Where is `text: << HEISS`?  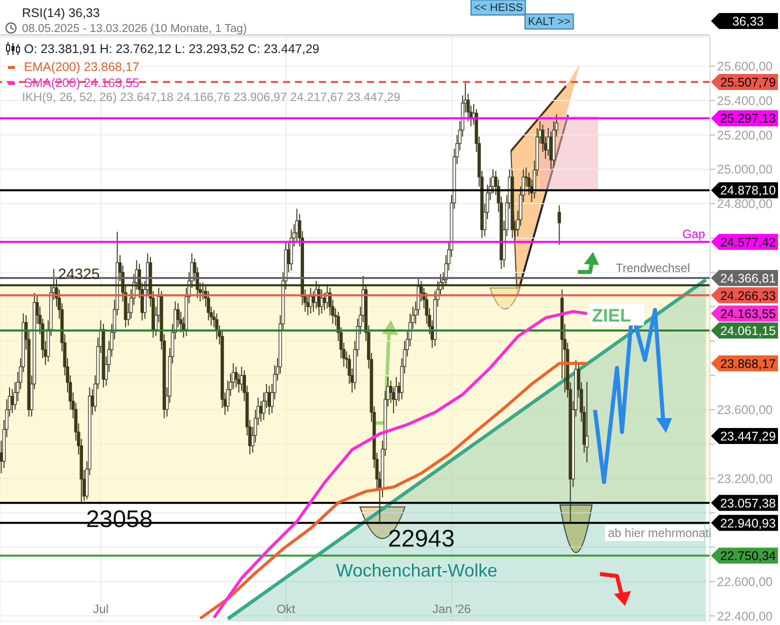 text: << HEISS is located at coordinates (498, 8).